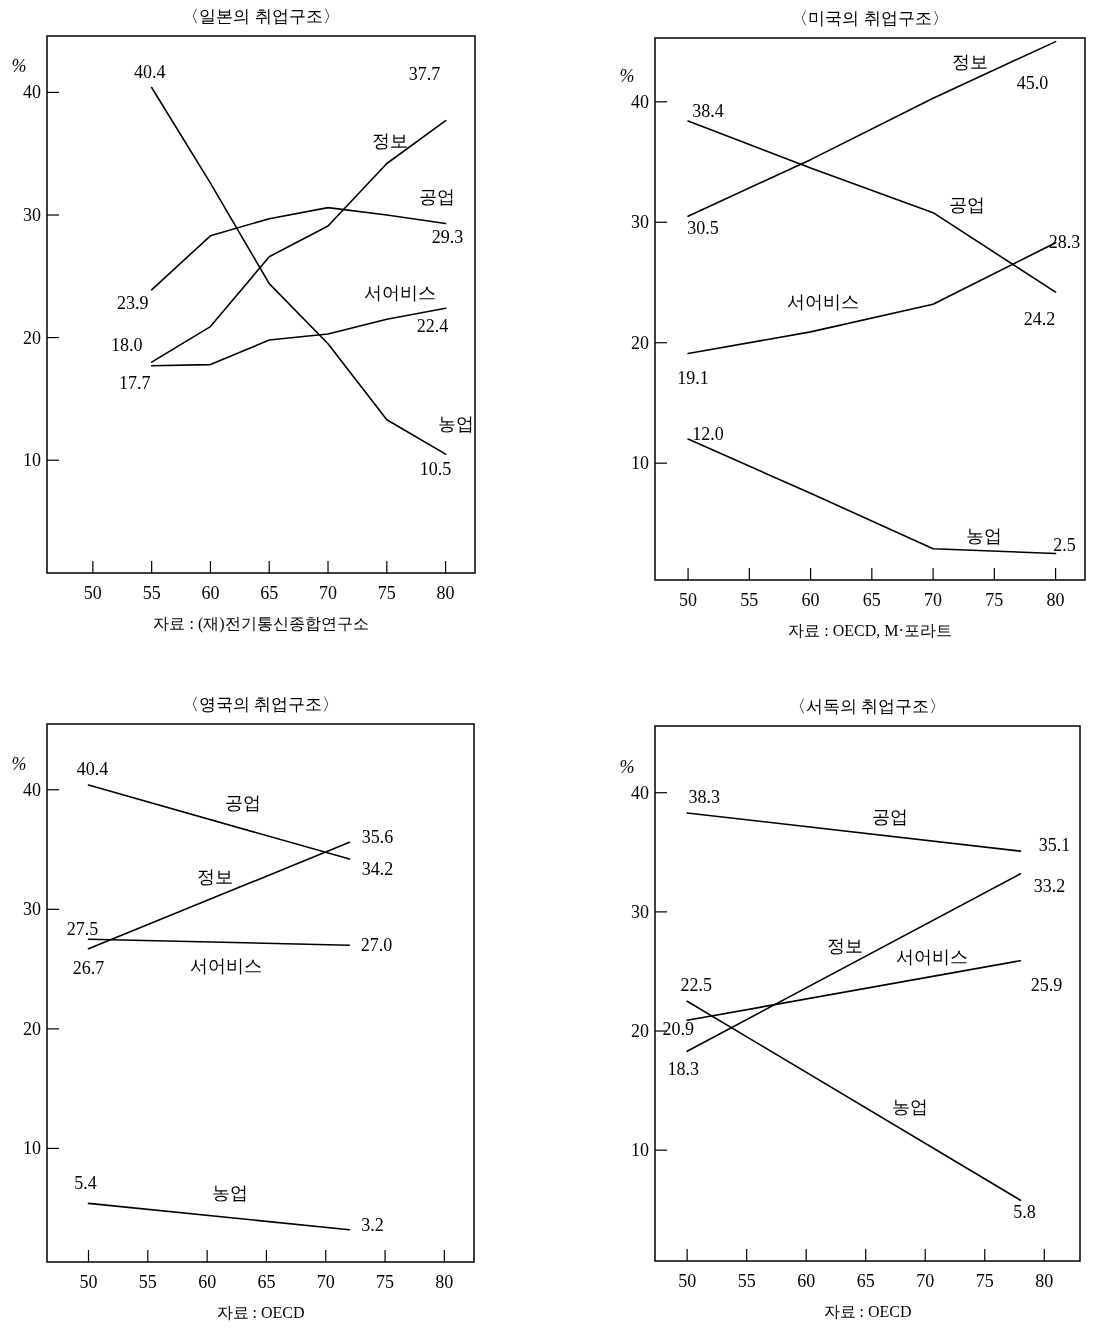  What do you see at coordinates (261, 624) in the screenshot?
I see `text: 자료 : (재)전기통신종합연구소` at bounding box center [261, 624].